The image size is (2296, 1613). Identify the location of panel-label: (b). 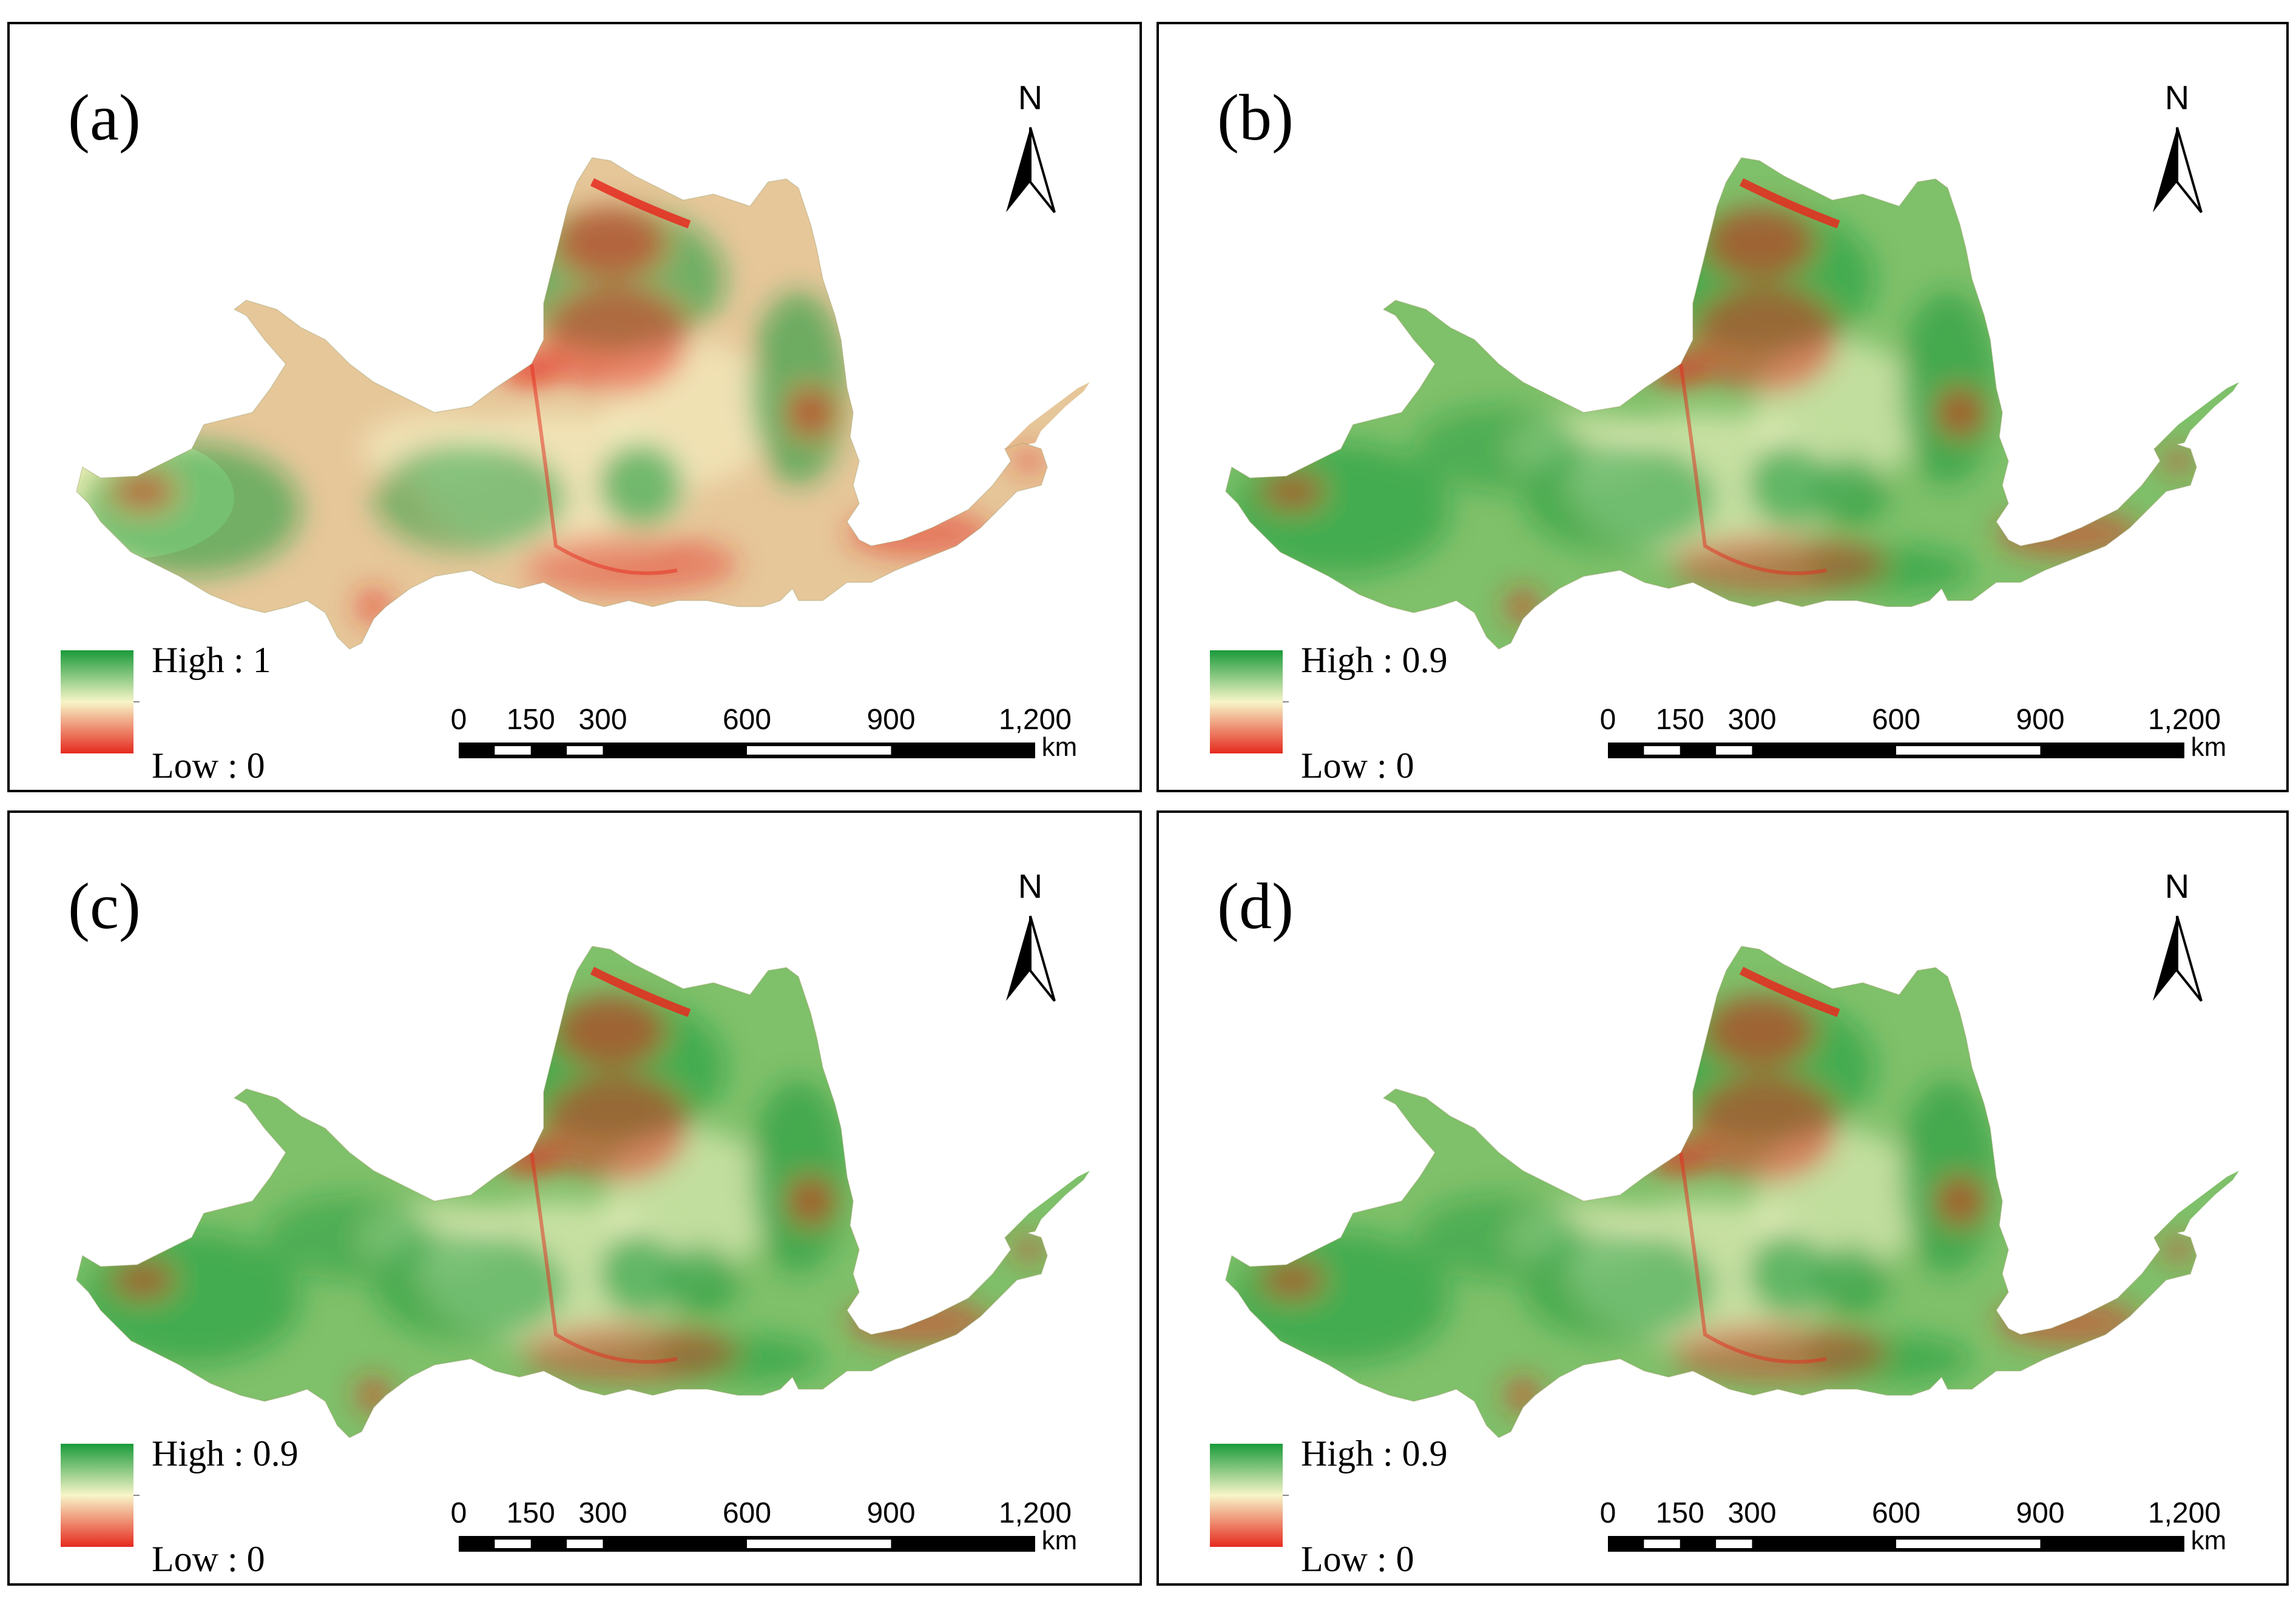
(1255, 118).